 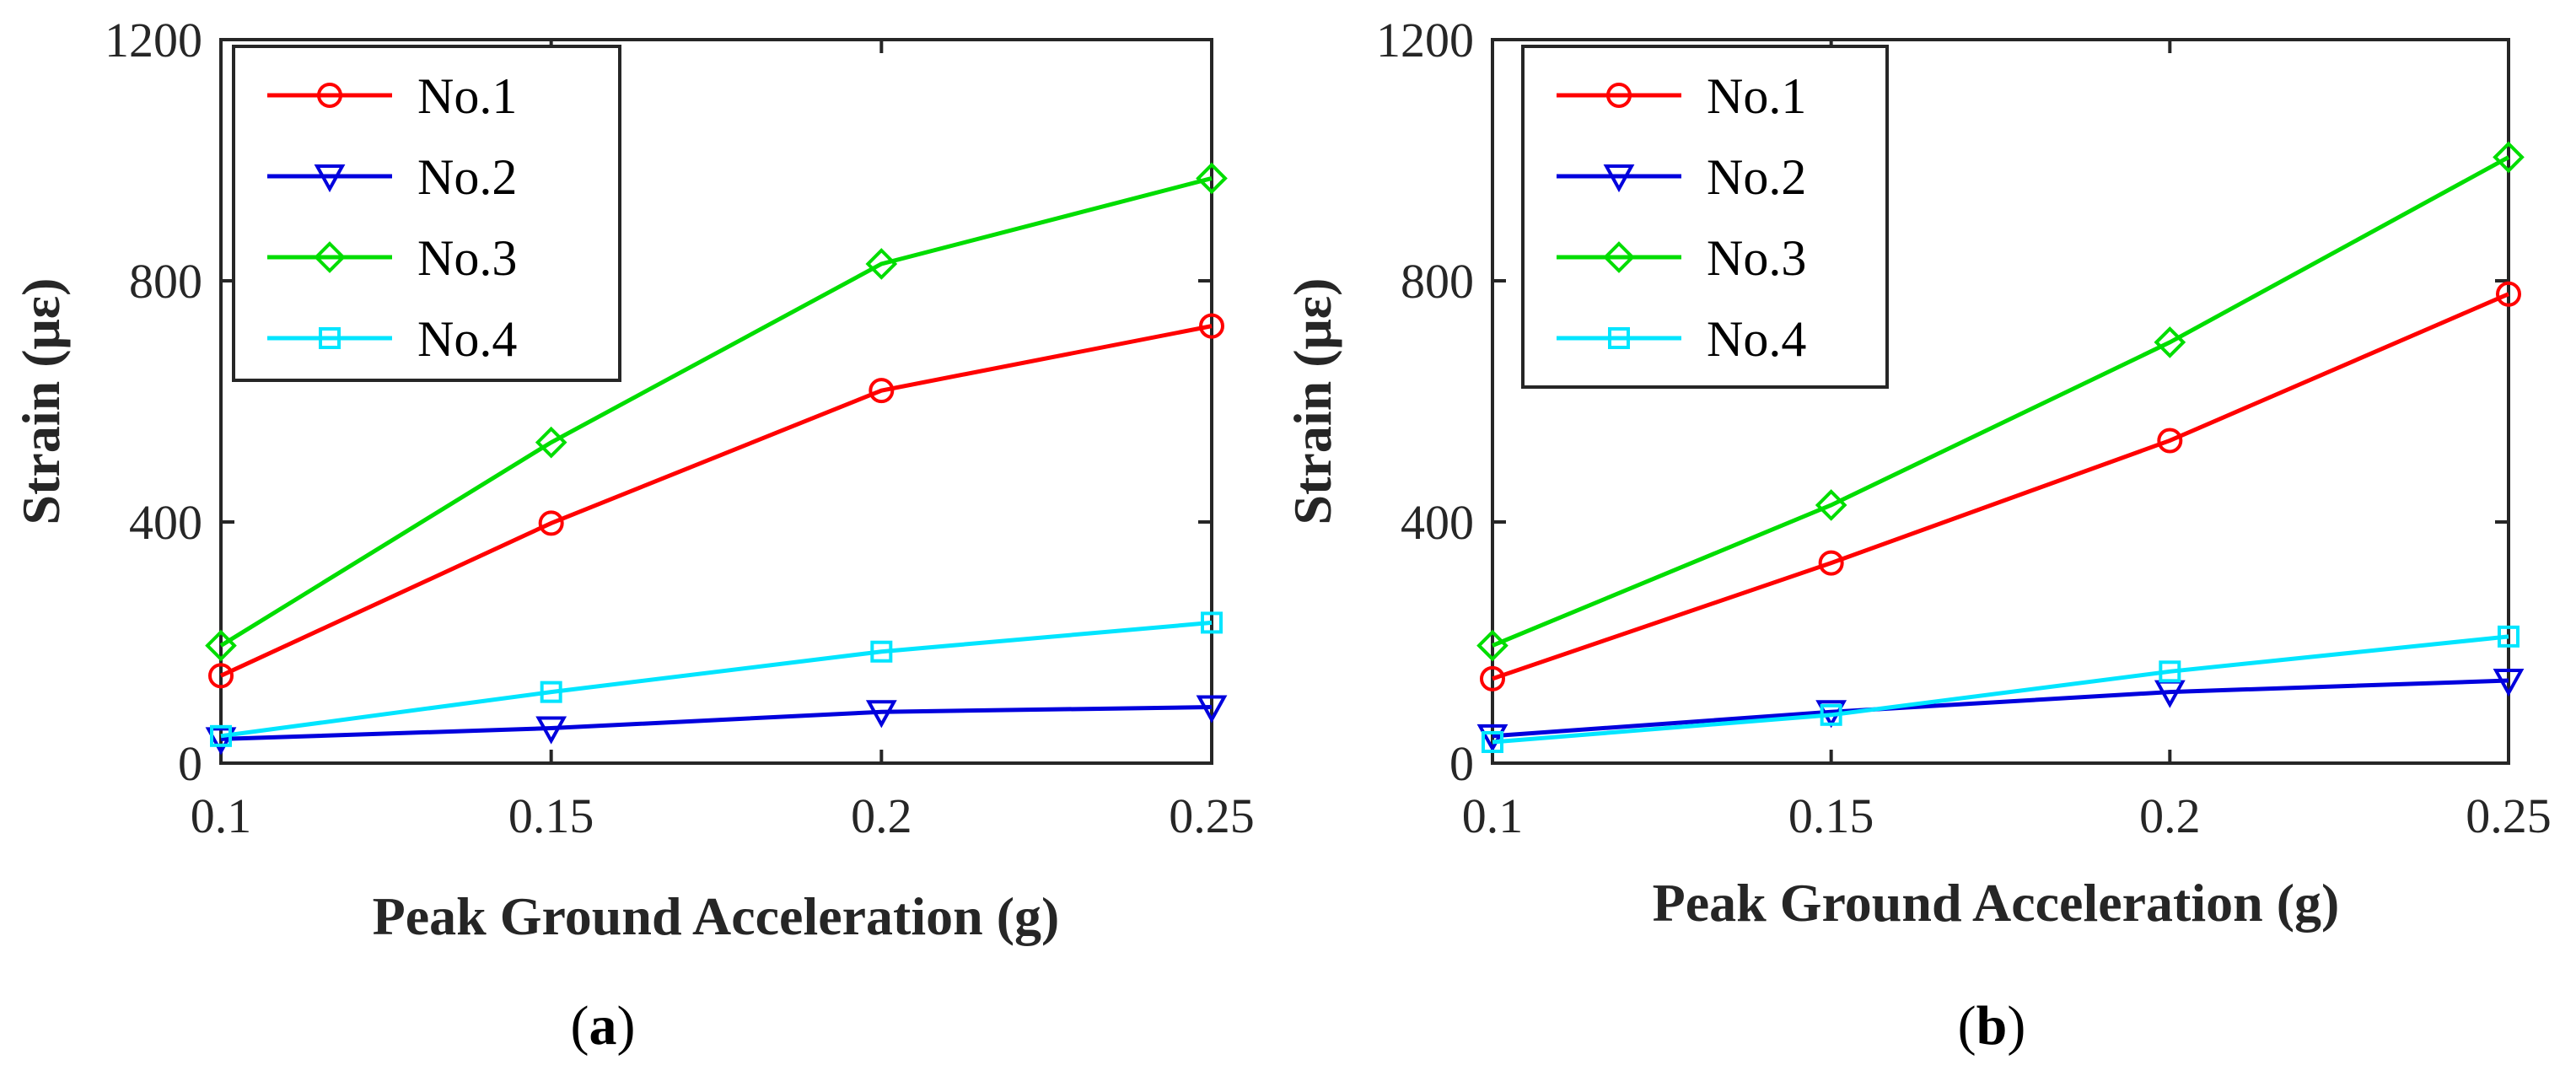 I want to click on panel-letter: b, so click(x=1992, y=1026).